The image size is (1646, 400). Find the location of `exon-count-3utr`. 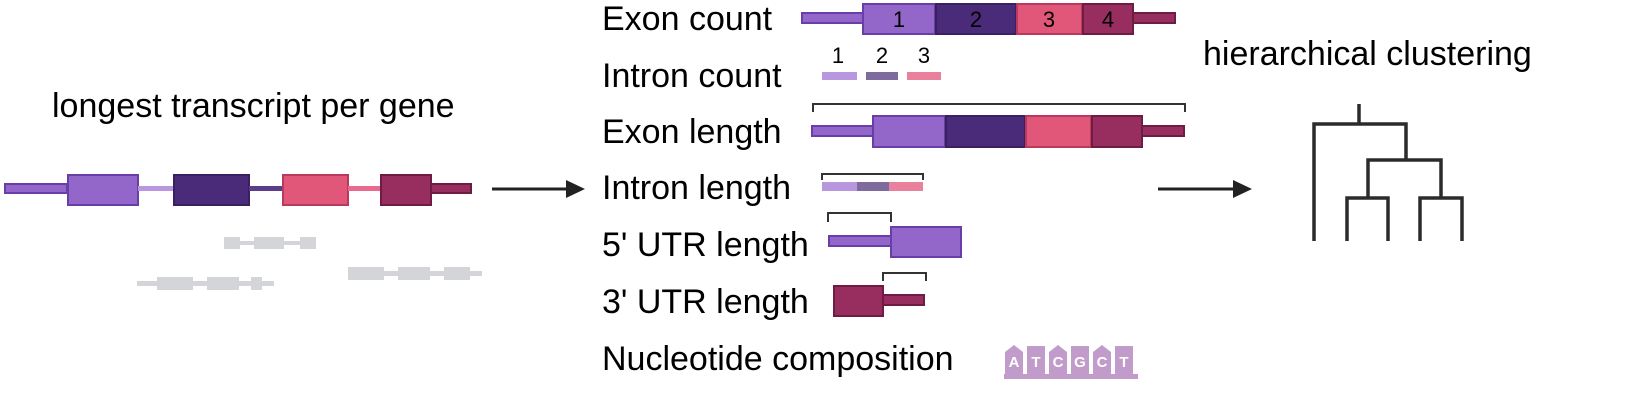

exon-count-3utr is located at coordinates (1154, 18).